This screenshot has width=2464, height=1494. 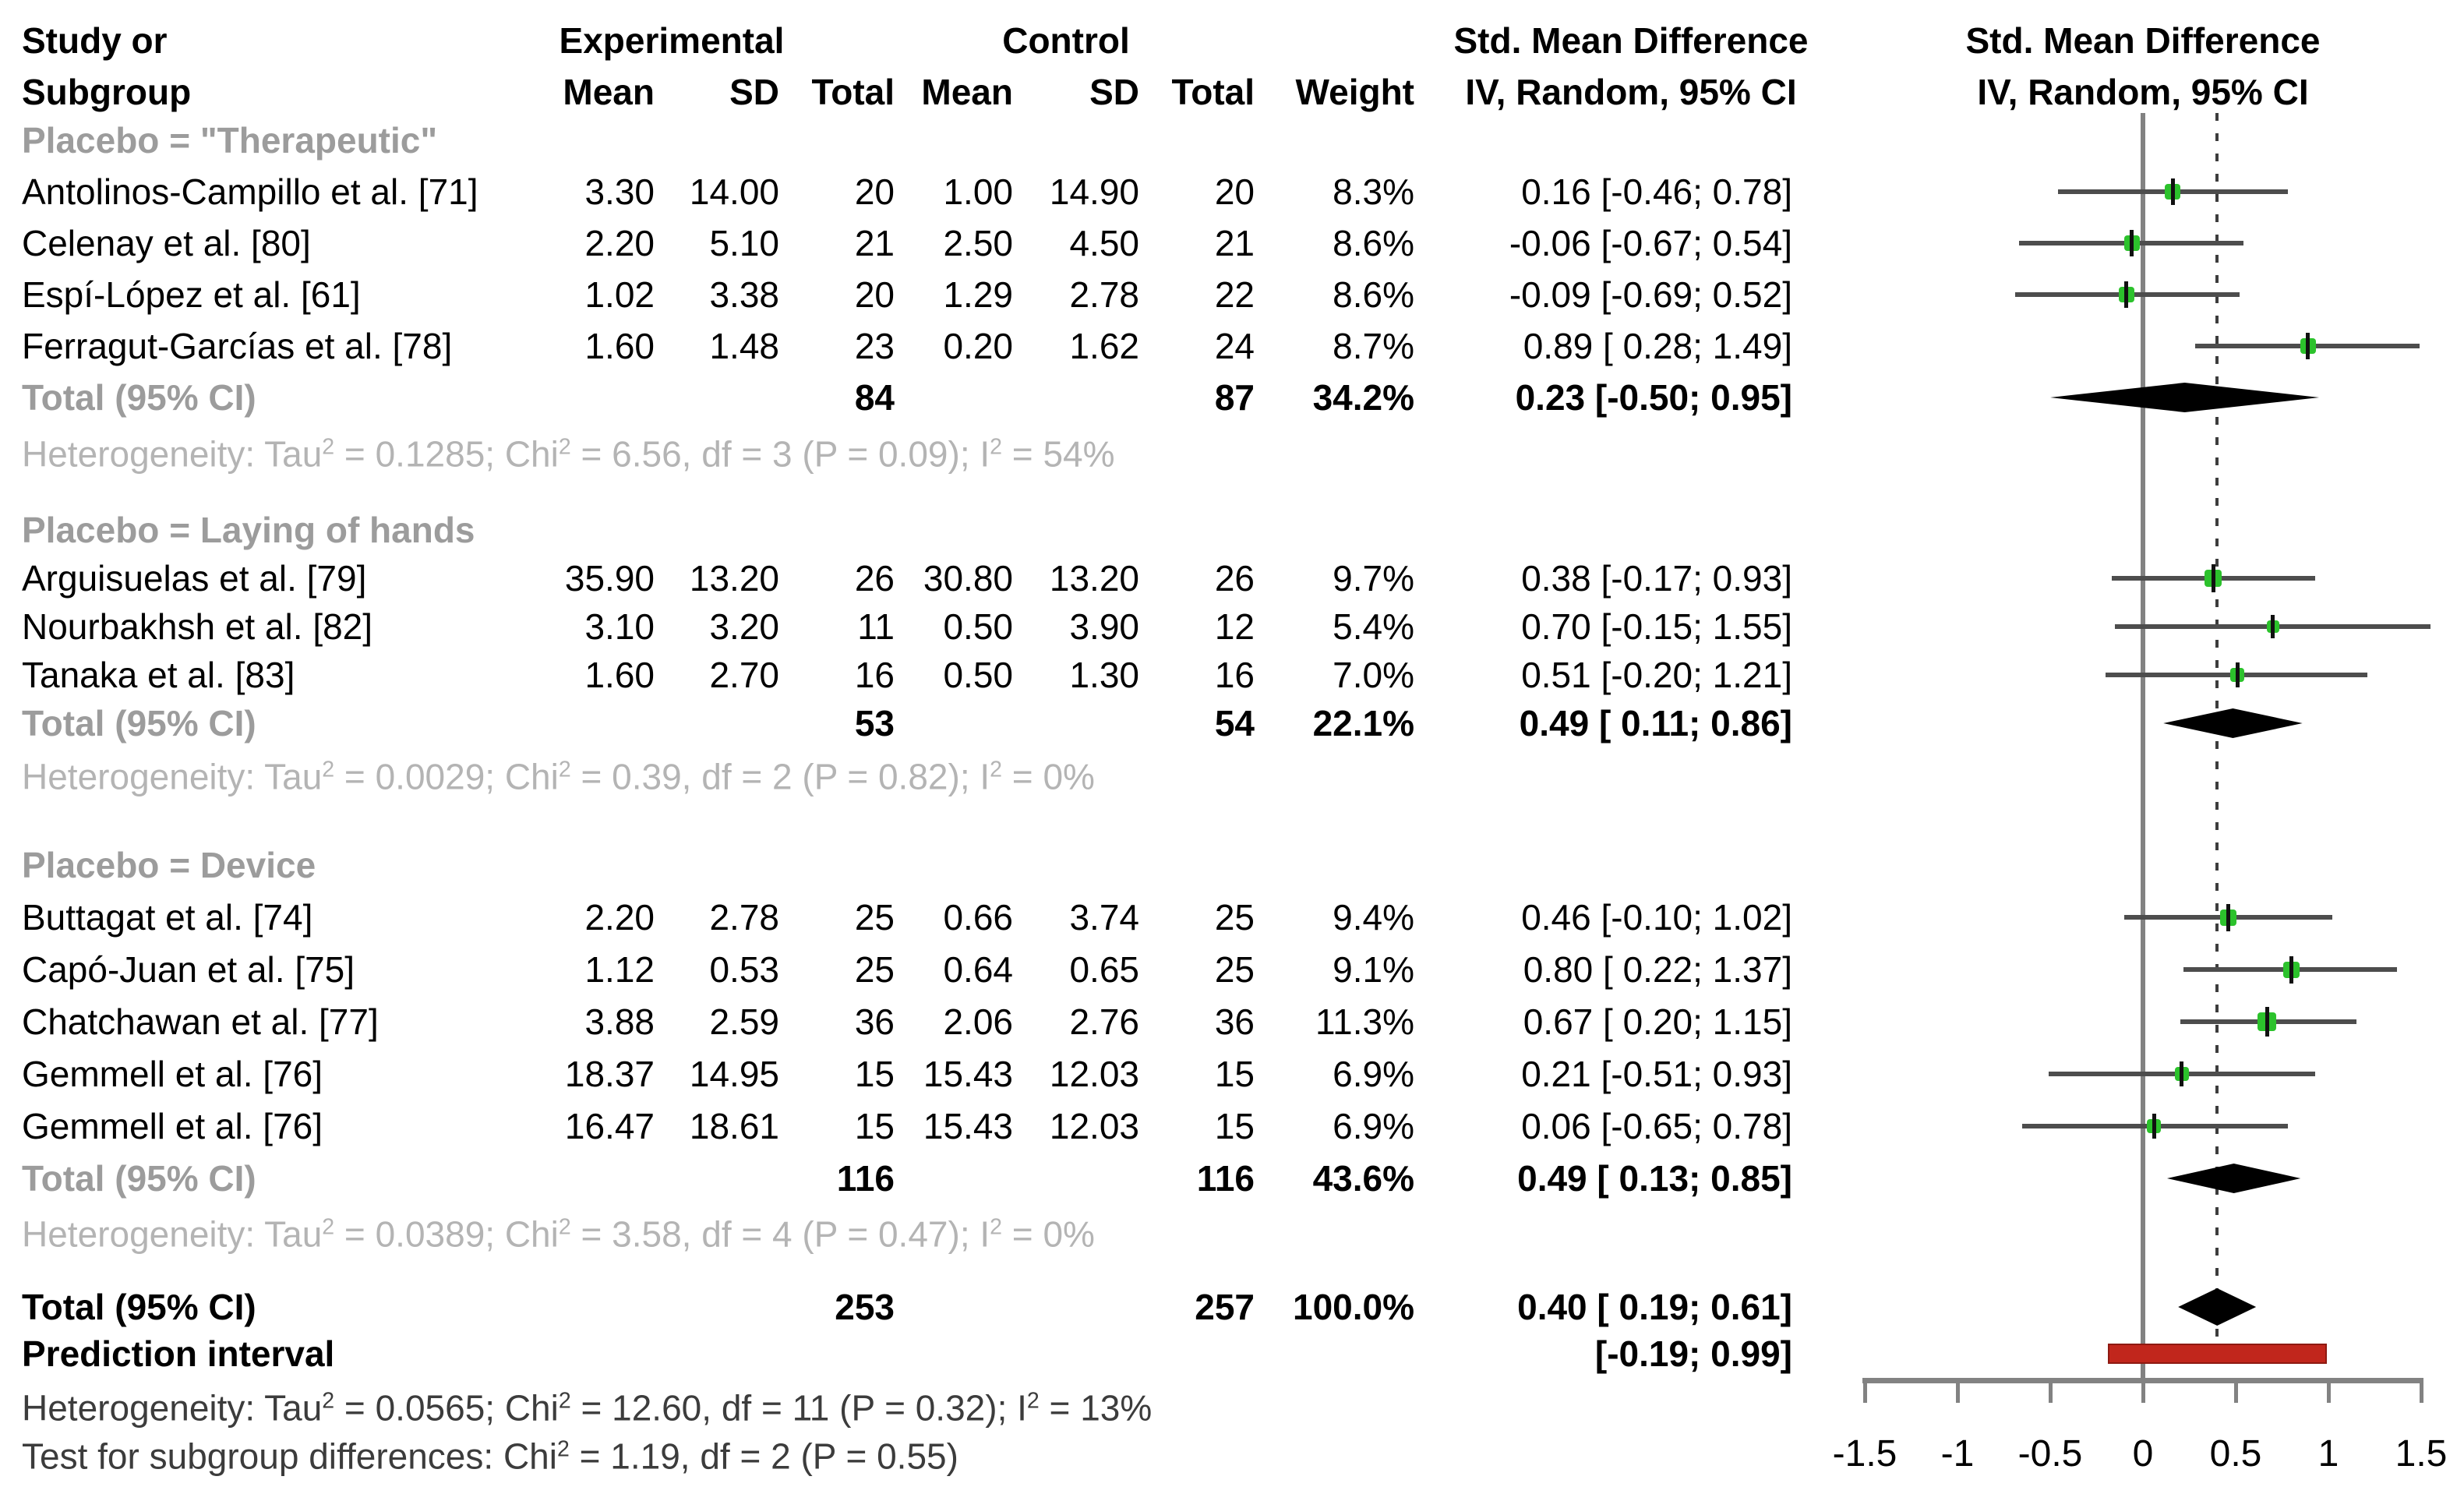 I want to click on col-header-ctrl-sd: SD, so click(x=1114, y=92).